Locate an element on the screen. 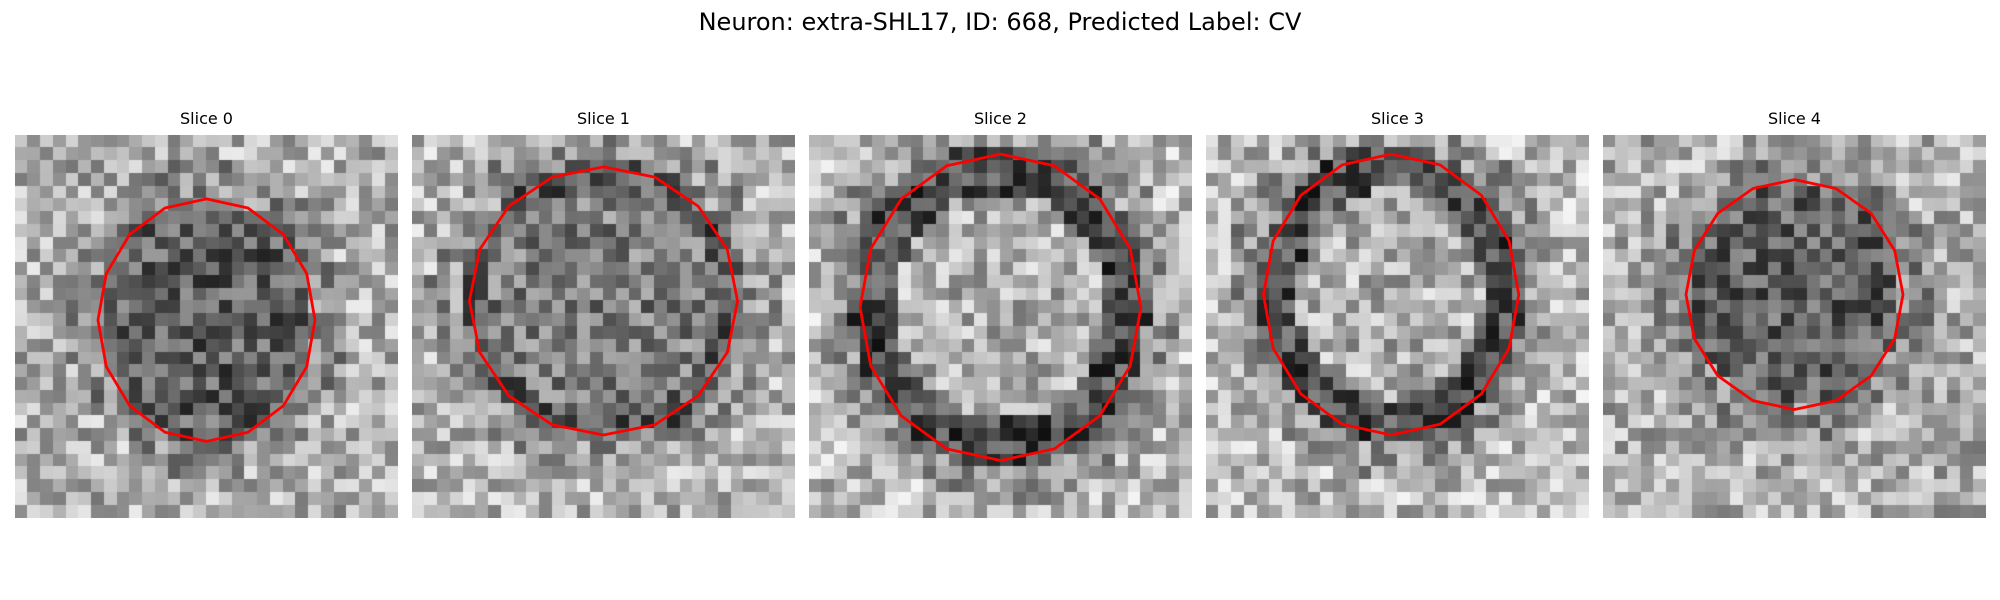 The height and width of the screenshot is (600, 2000). slice-title: Slice 4 is located at coordinates (1794, 118).